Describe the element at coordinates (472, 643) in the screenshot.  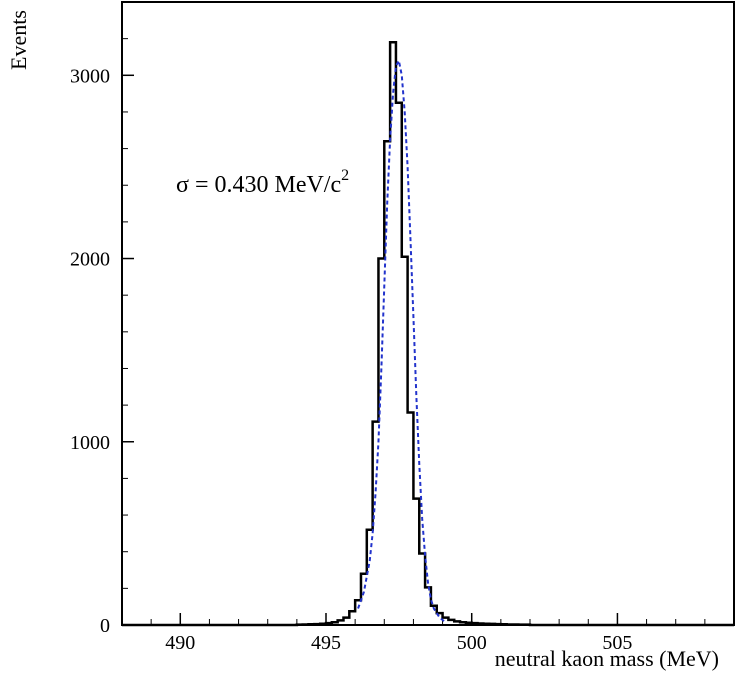
I see `x-tick-label: 500` at that location.